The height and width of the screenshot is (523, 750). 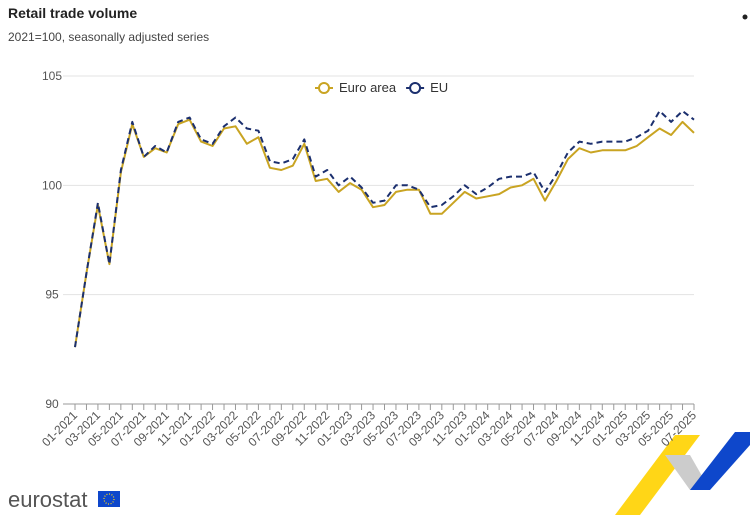 What do you see at coordinates (52, 404) in the screenshot?
I see `y-tick-label: 90` at bounding box center [52, 404].